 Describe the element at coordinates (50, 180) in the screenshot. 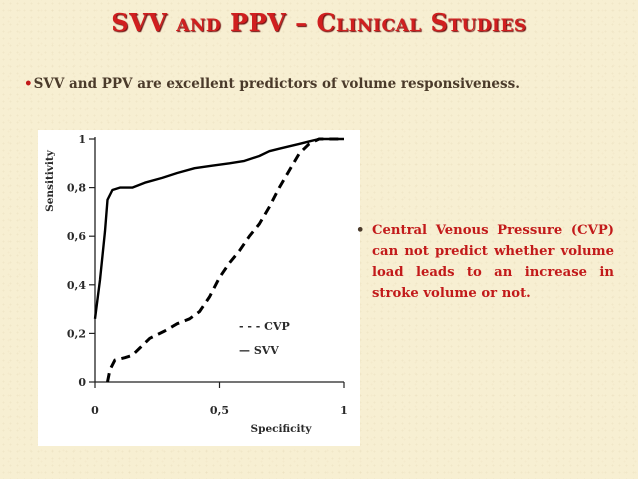

I see `y-axis-title: Sensitivity` at that location.